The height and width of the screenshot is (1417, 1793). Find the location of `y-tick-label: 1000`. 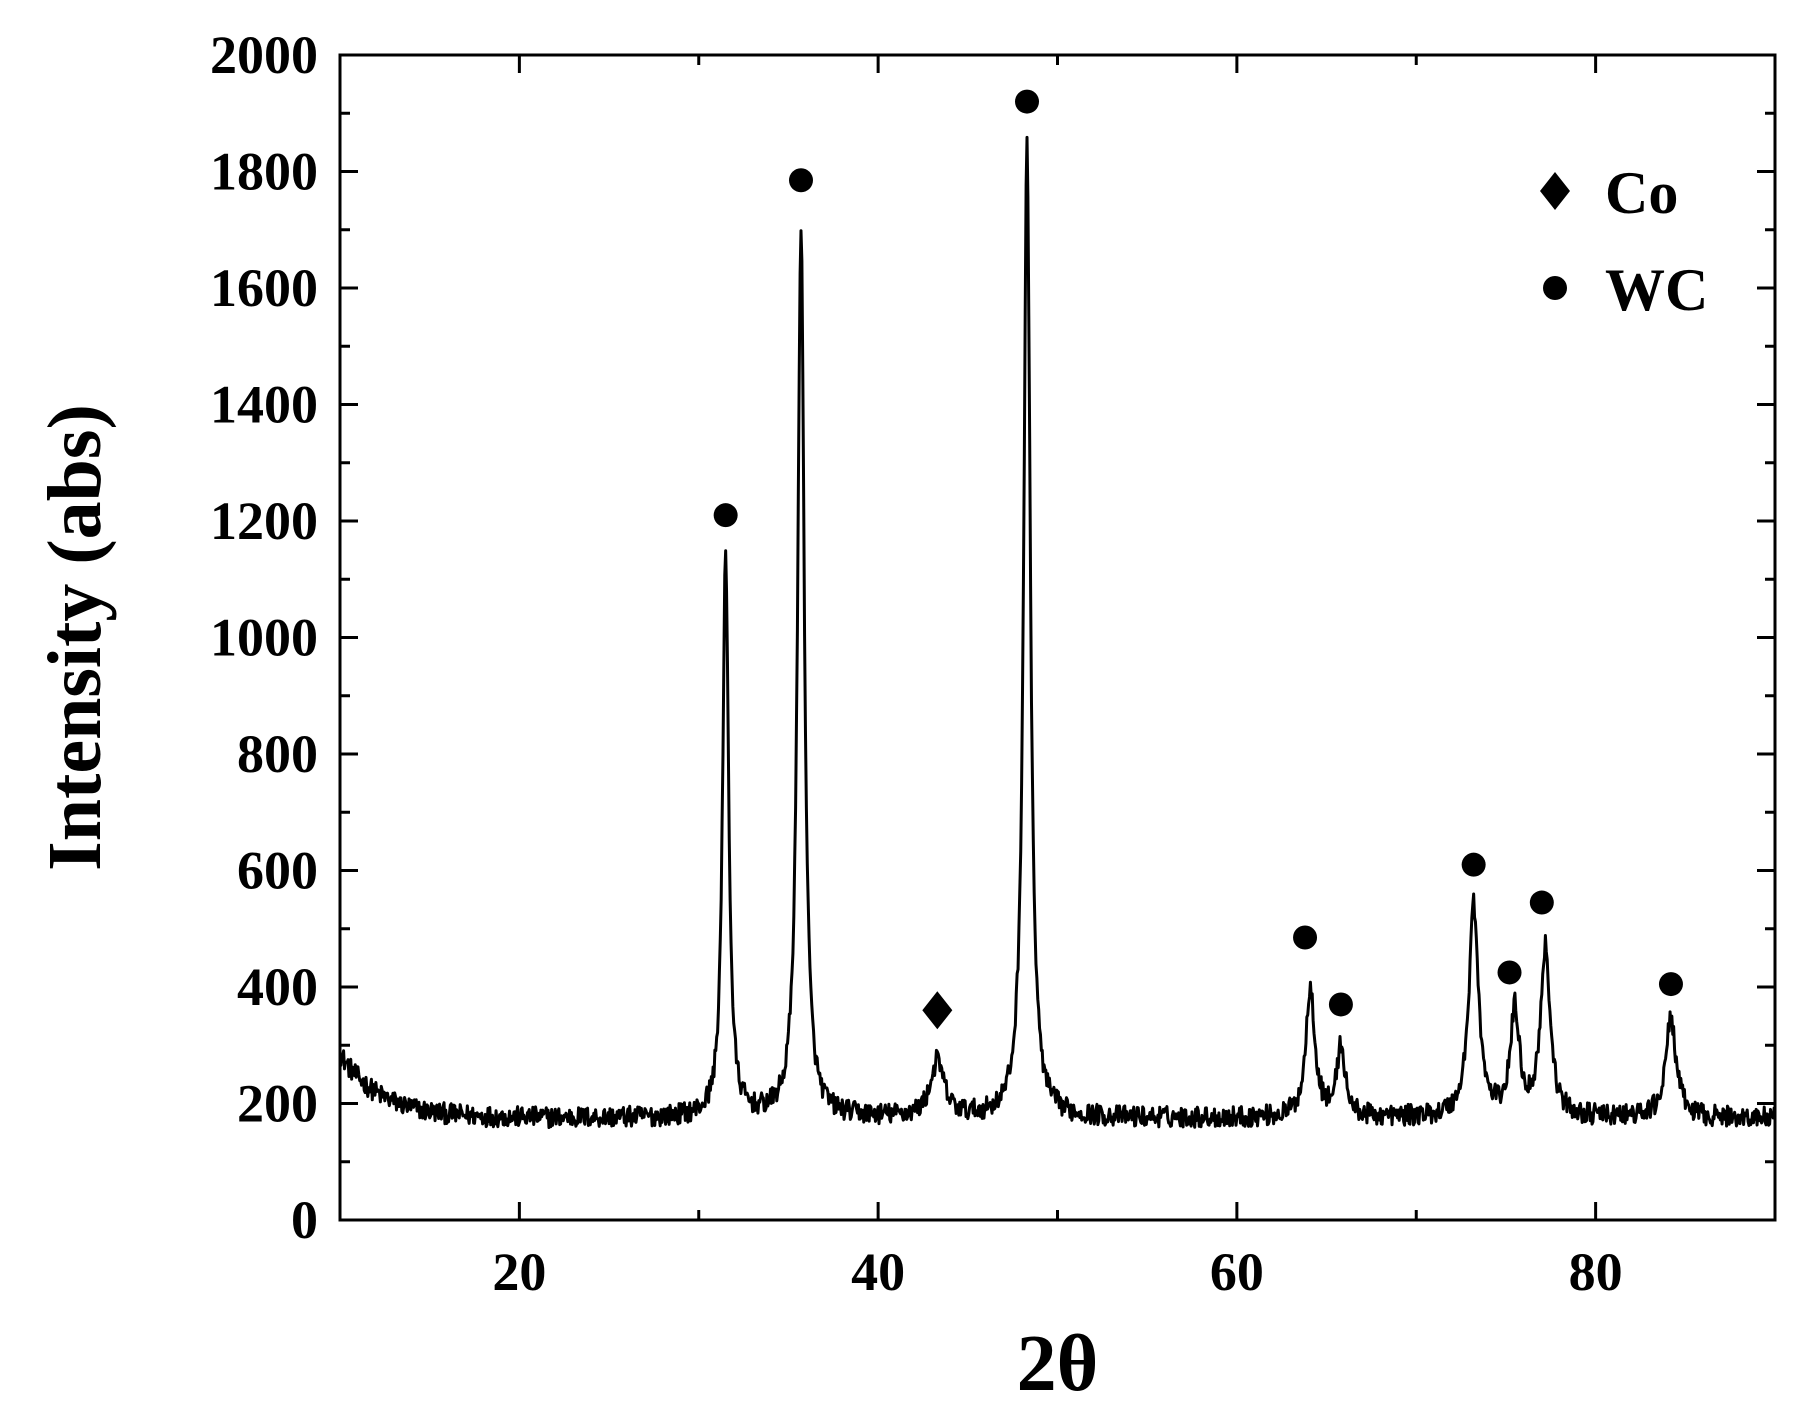

y-tick-label: 1000 is located at coordinates (264, 638).